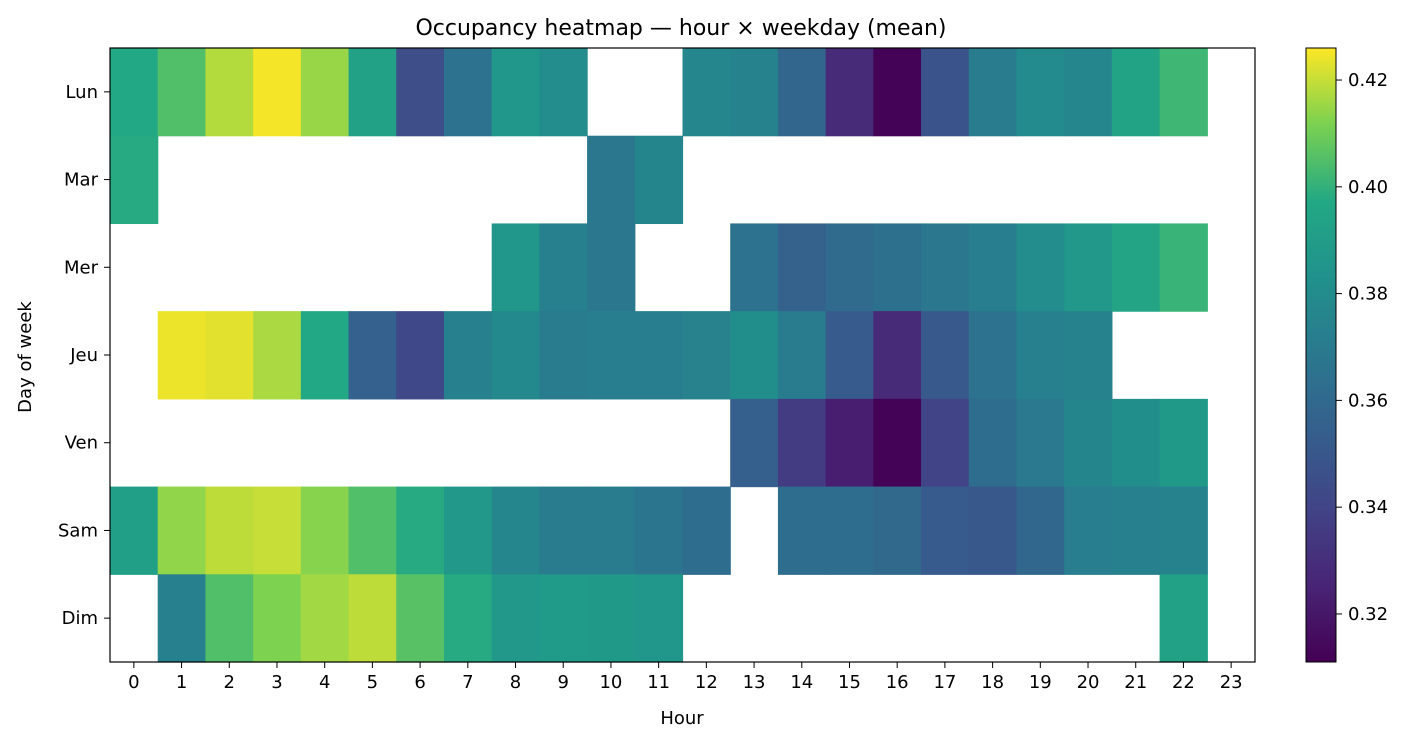 The height and width of the screenshot is (744, 1416). What do you see at coordinates (419, 682) in the screenshot?
I see `x-tick-label: 6` at bounding box center [419, 682].